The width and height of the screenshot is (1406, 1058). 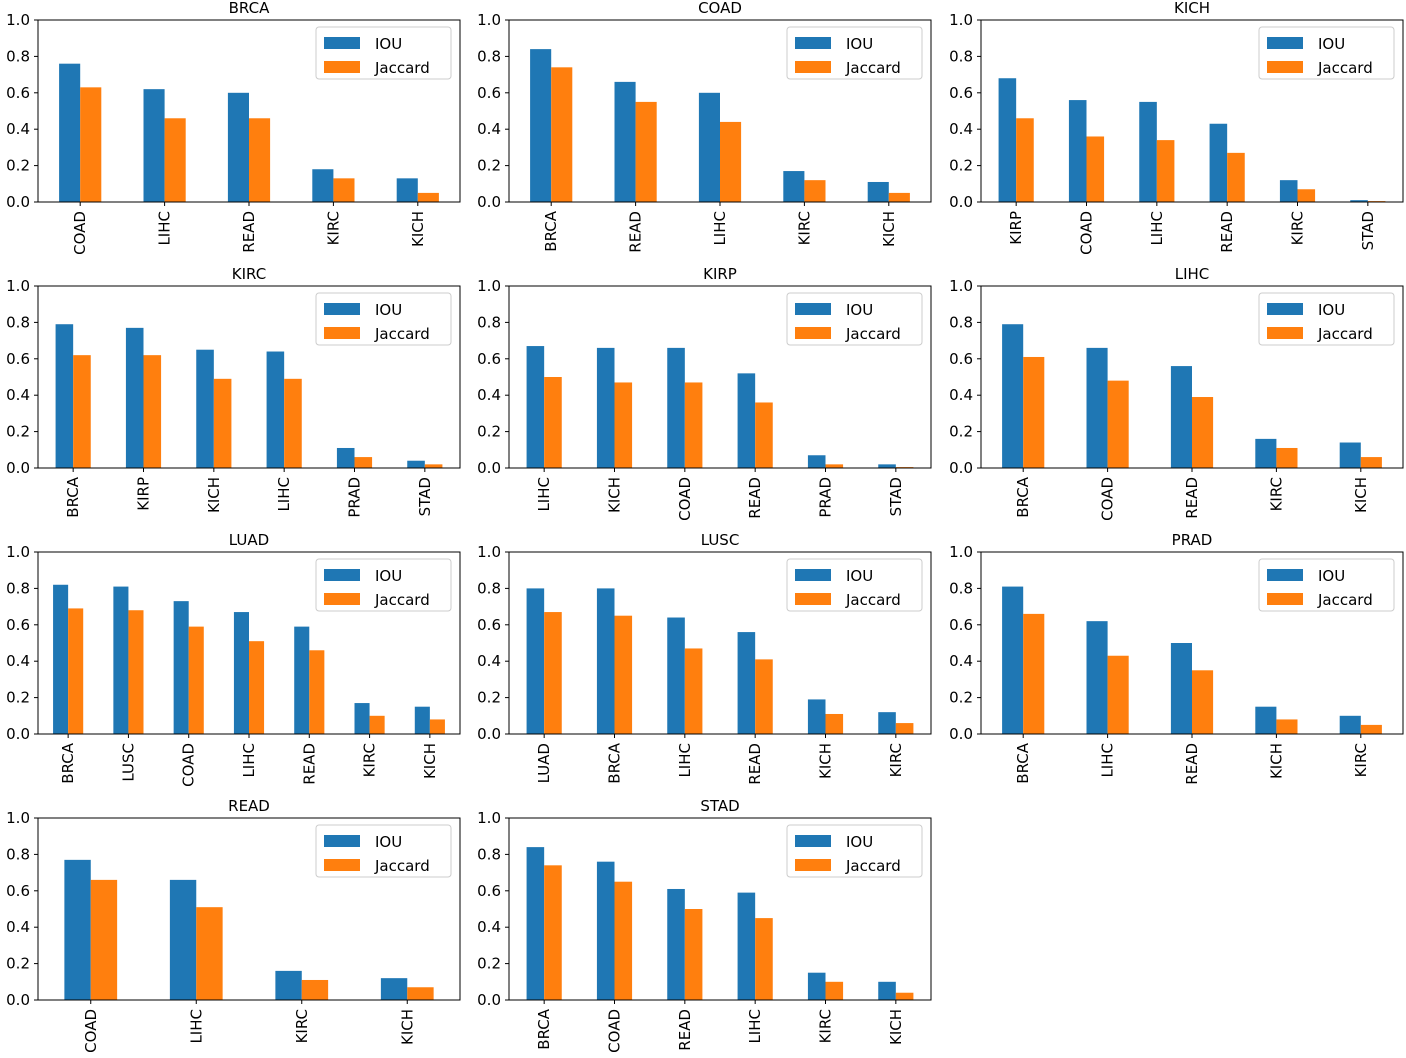 I want to click on x-tick-label: KIRP, so click(x=144, y=494).